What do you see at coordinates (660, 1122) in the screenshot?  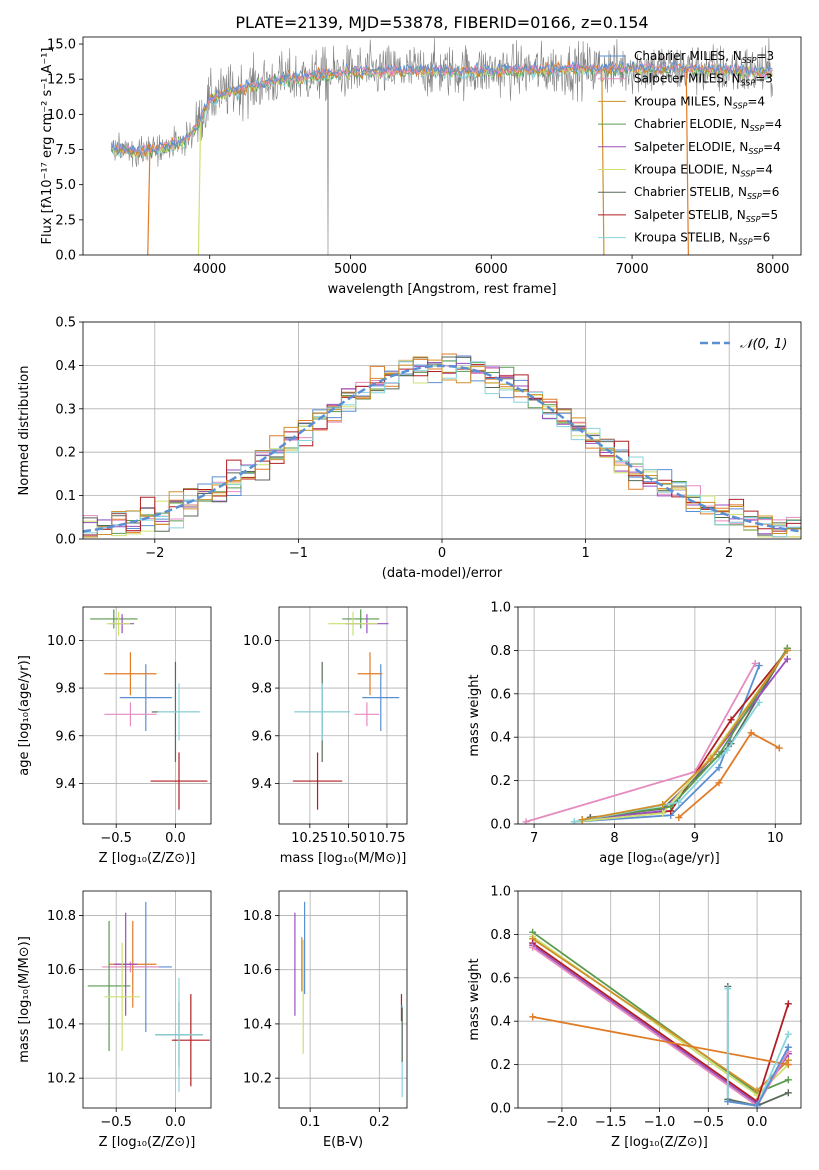 I see `x-tick-label: −1.0` at bounding box center [660, 1122].